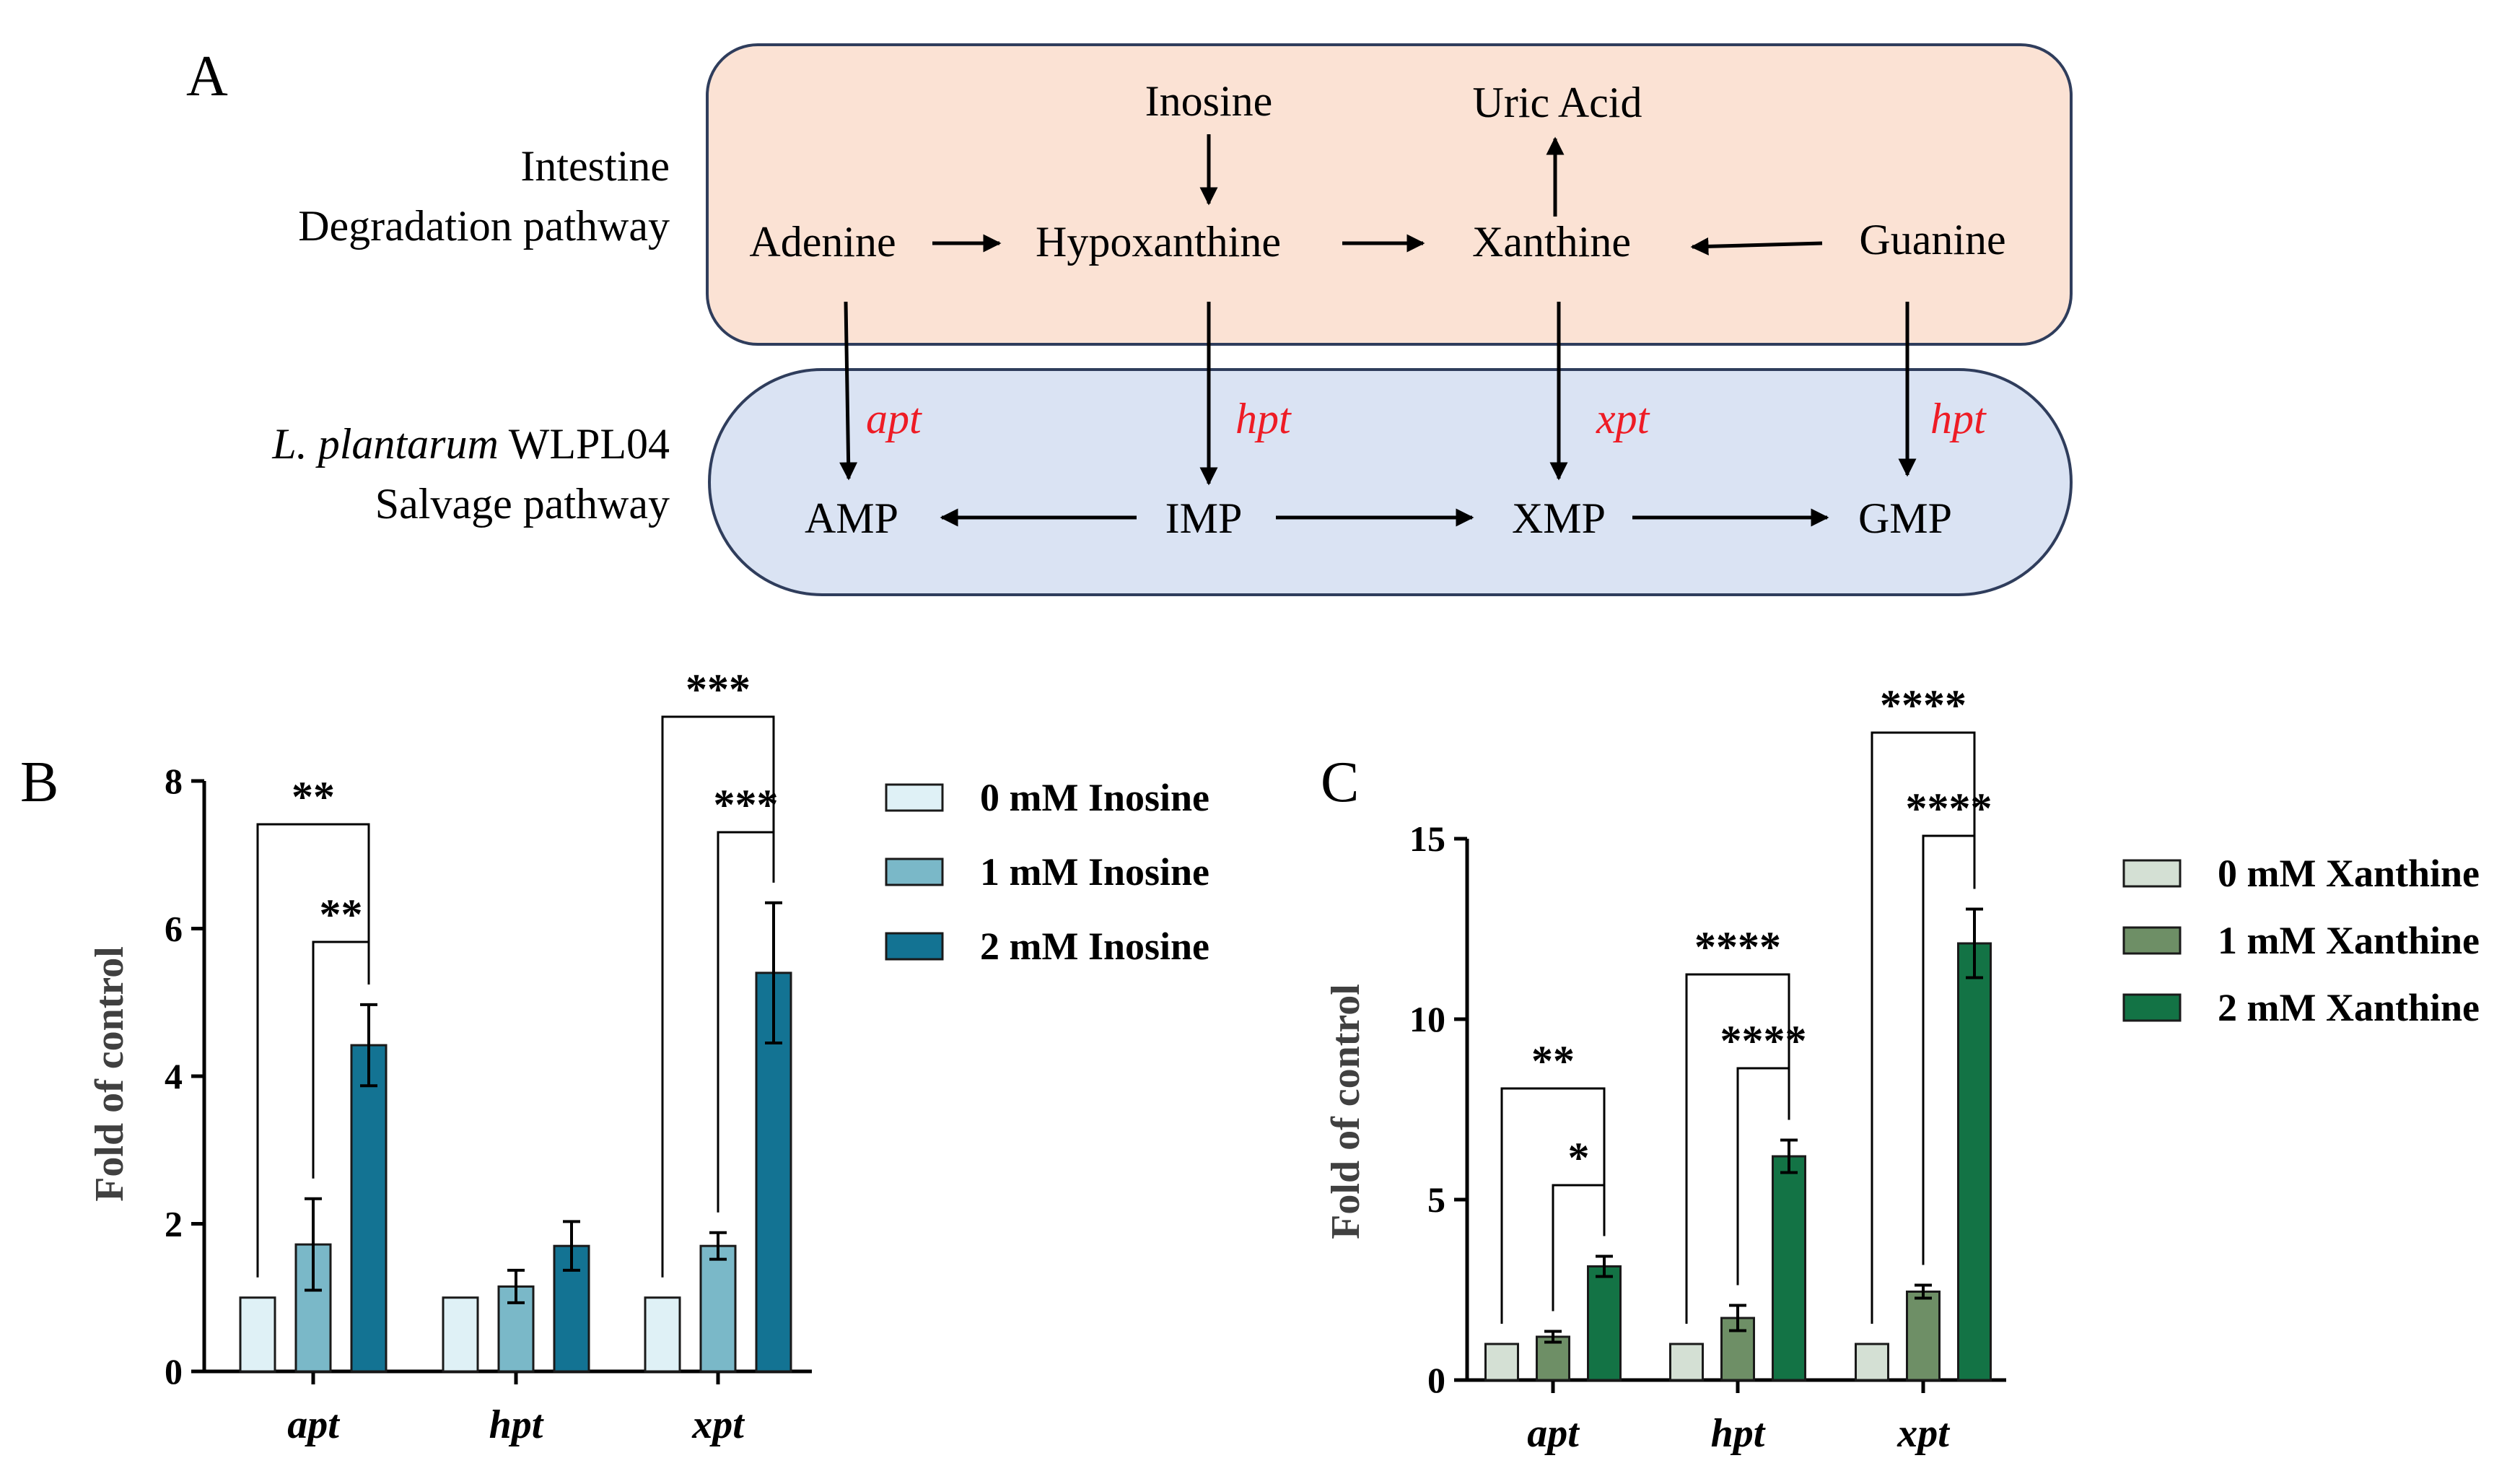  I want to click on node-hypoxanthine: Hypoxanthine, so click(1158, 242).